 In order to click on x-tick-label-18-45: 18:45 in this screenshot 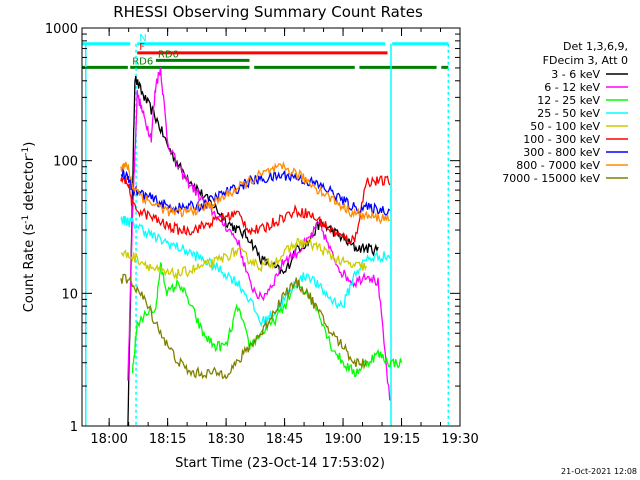, I will do `click(284, 439)`.